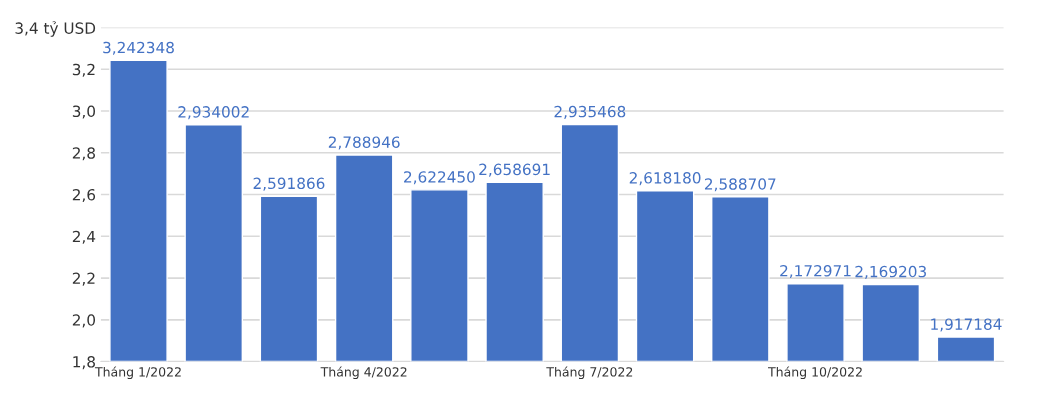  I want to click on data-label: 2,788946, so click(364, 143).